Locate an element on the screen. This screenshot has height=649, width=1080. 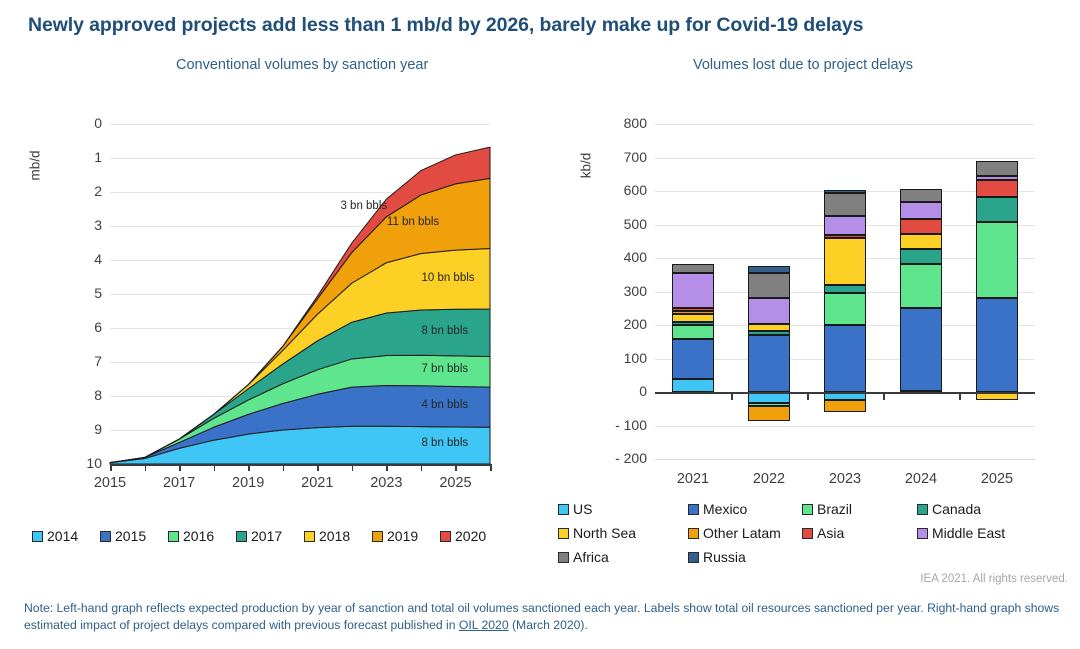
left-y-tick: 10 is located at coordinates (94, 463).